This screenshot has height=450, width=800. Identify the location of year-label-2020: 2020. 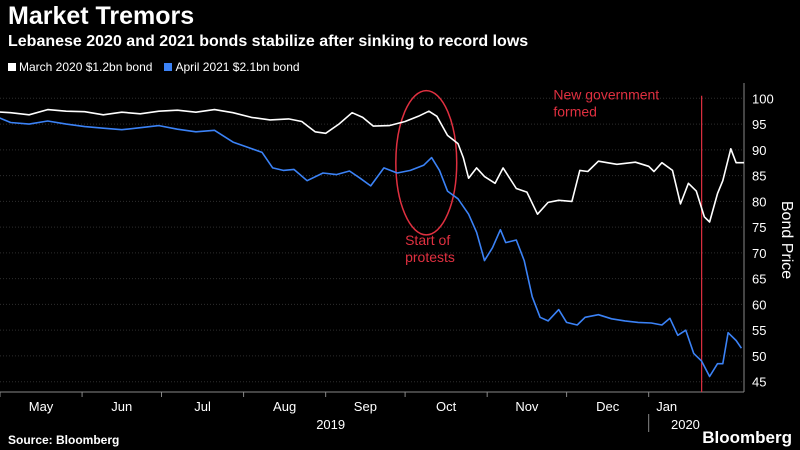
(685, 424).